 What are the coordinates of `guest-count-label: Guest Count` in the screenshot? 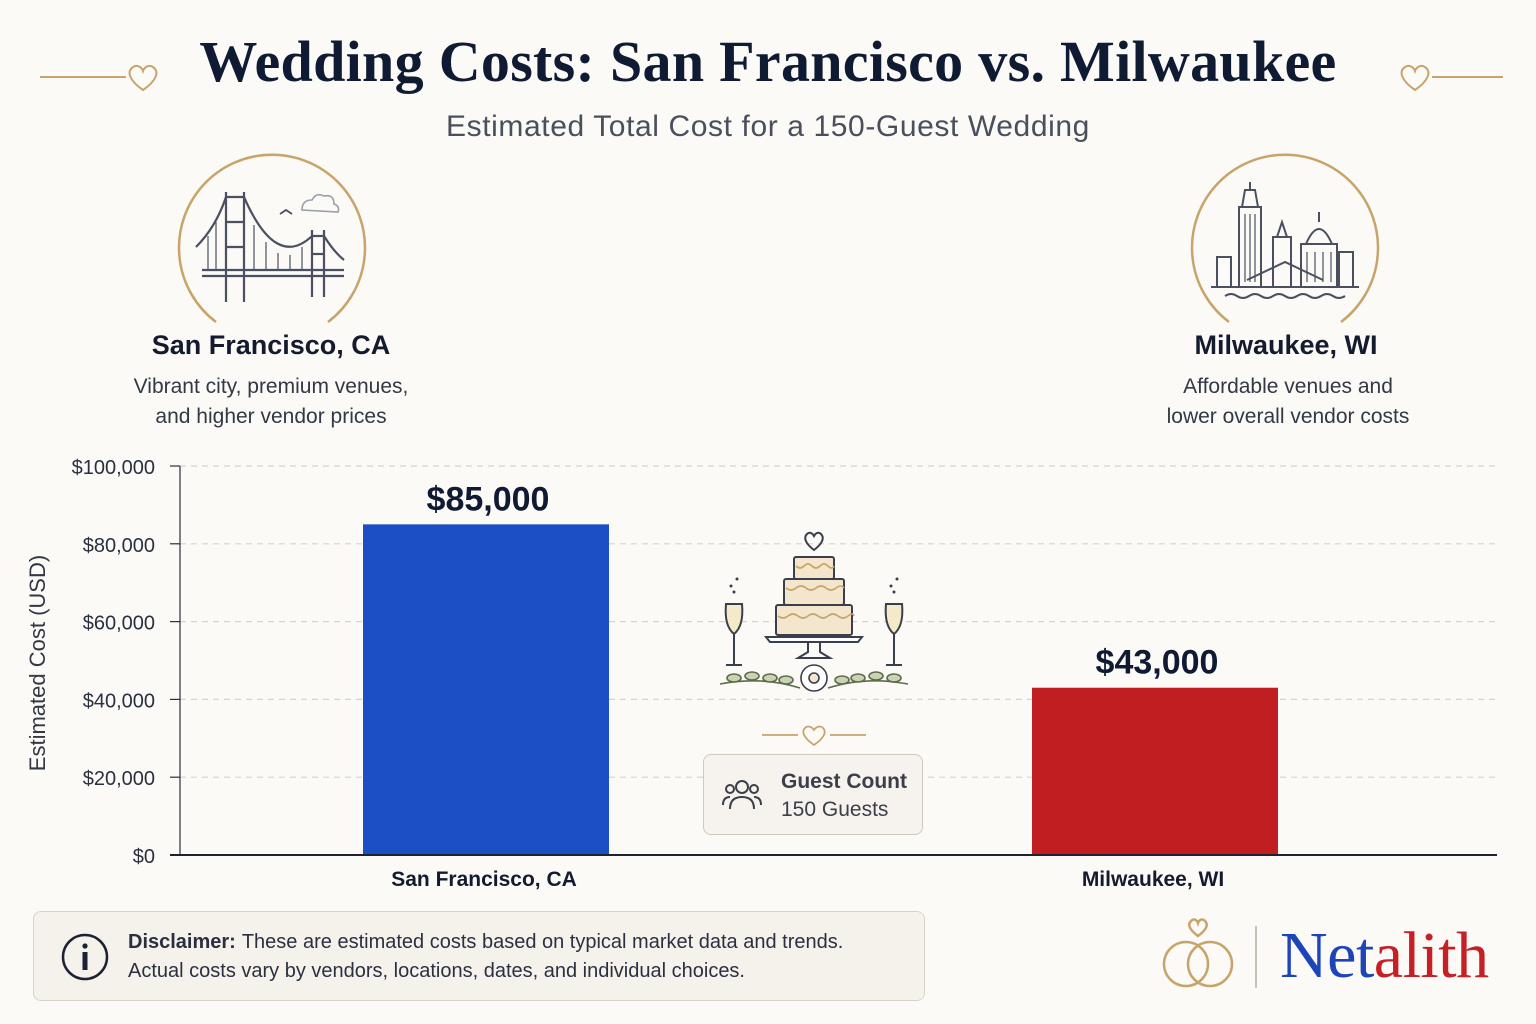 It's located at (844, 781).